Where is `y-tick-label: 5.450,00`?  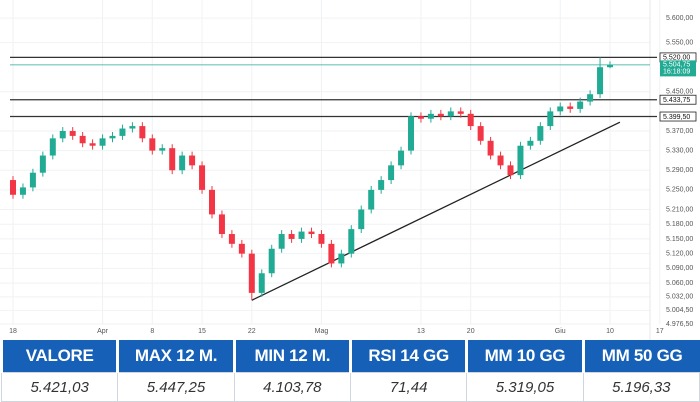
y-tick-label: 5.450,00 is located at coordinates (679, 92).